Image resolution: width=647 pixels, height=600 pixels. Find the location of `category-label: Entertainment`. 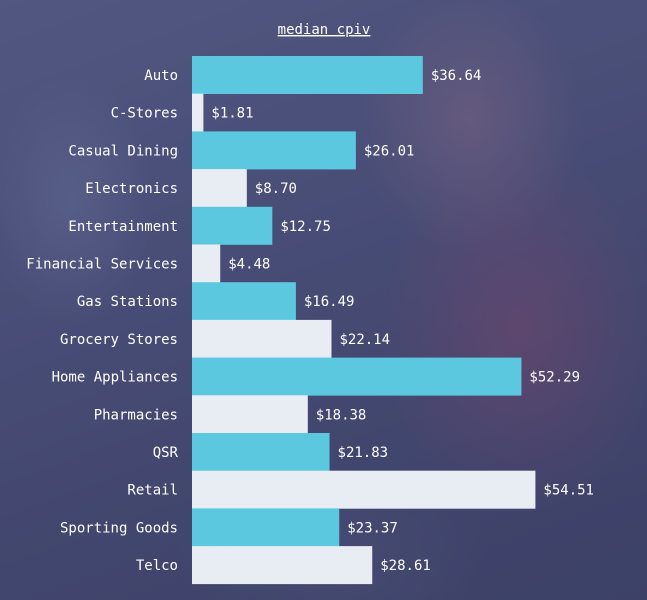

category-label: Entertainment is located at coordinates (123, 227).